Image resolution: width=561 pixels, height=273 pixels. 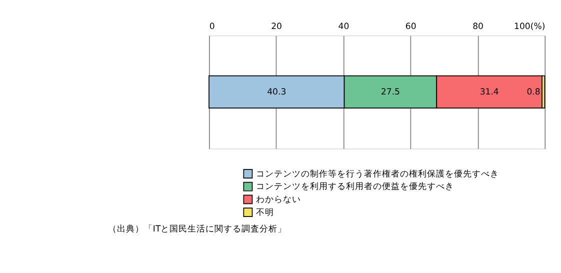 What do you see at coordinates (478, 27) in the screenshot?
I see `x-tick-label: 80` at bounding box center [478, 27].